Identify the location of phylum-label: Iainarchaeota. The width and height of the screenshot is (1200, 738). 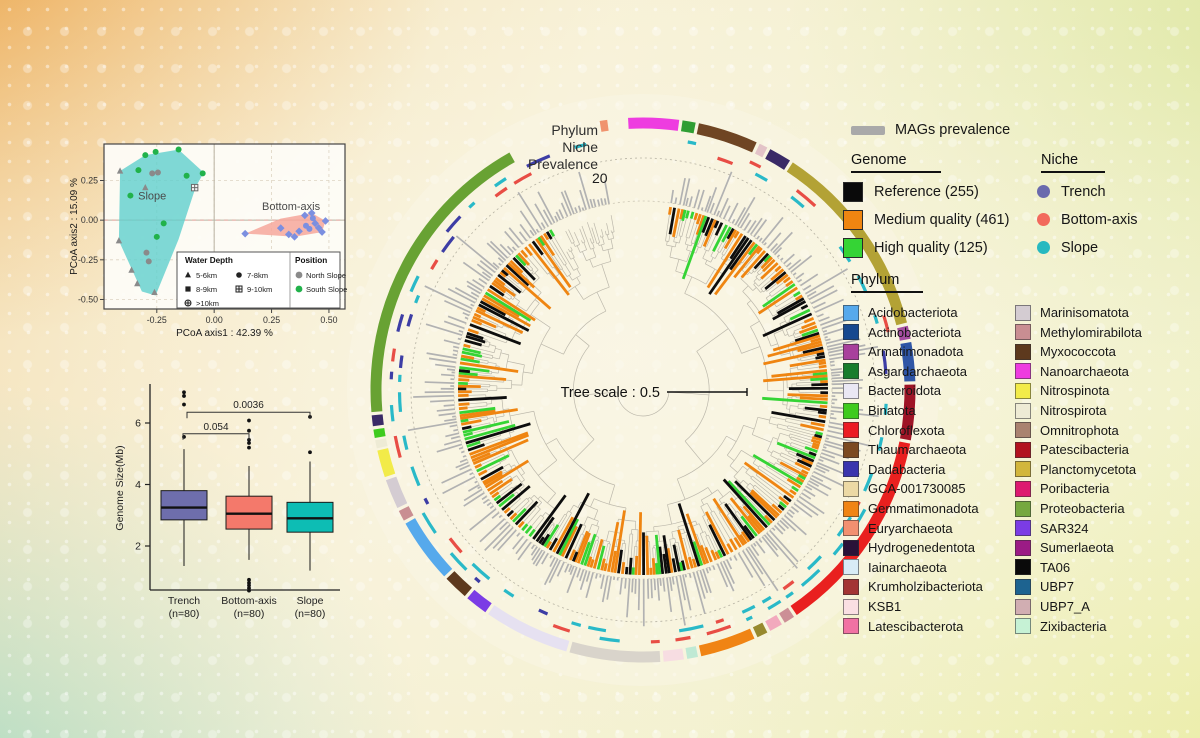
(907, 567).